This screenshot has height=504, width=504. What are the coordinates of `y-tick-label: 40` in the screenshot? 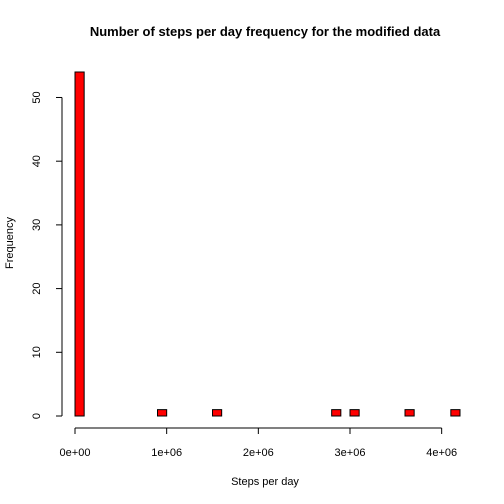 It's located at (37, 161).